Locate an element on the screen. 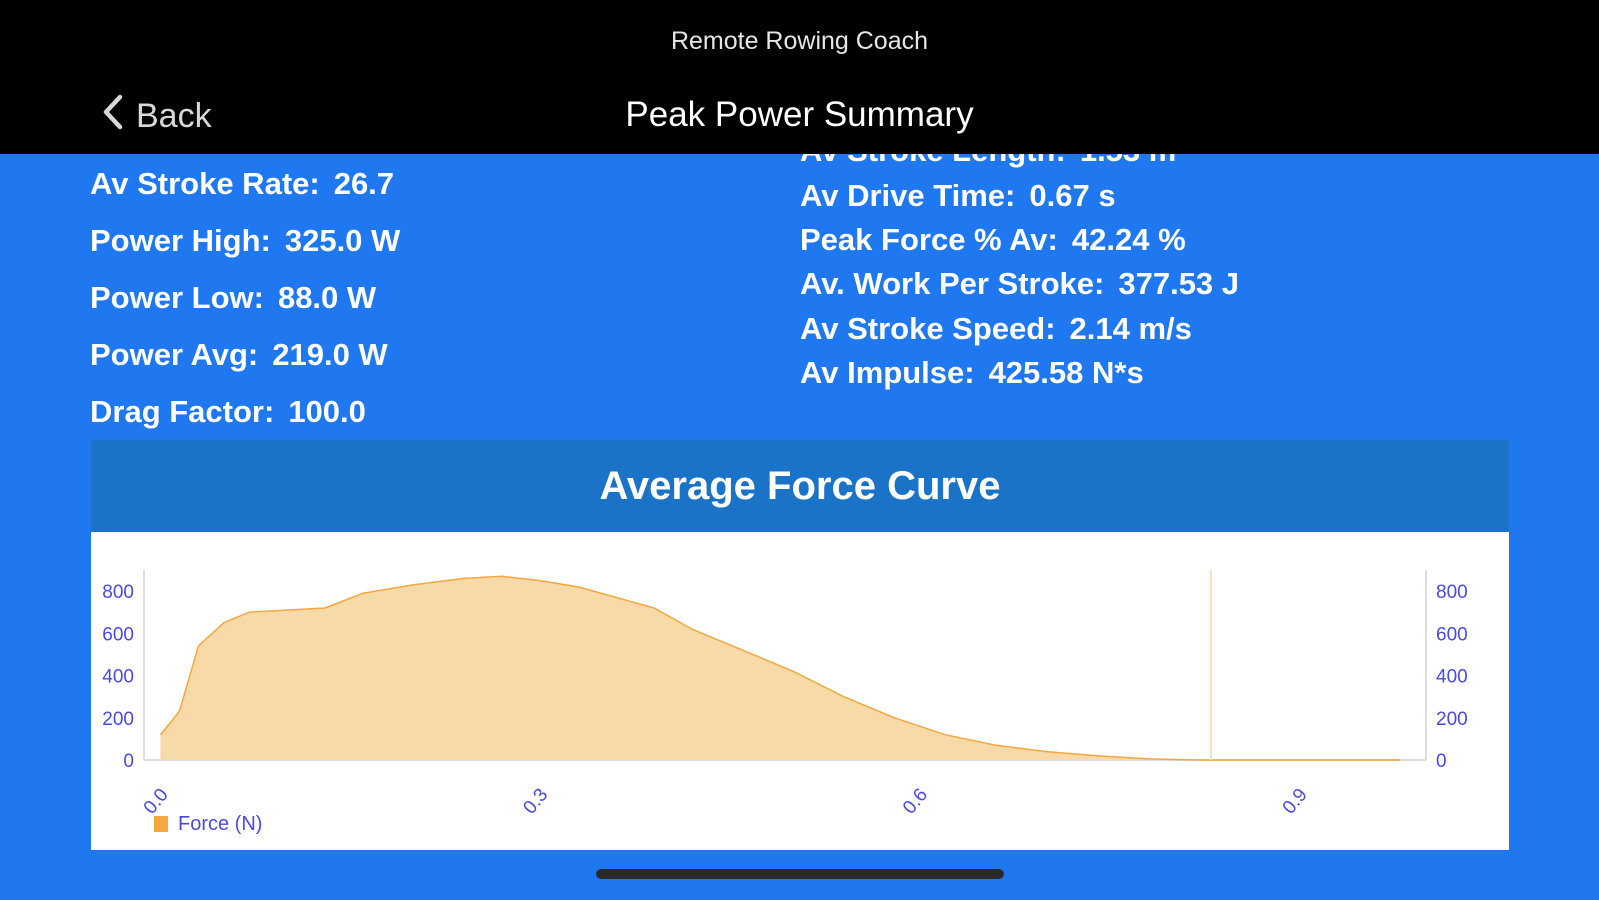  stat-label: Av Drive Time: is located at coordinates (908, 195).